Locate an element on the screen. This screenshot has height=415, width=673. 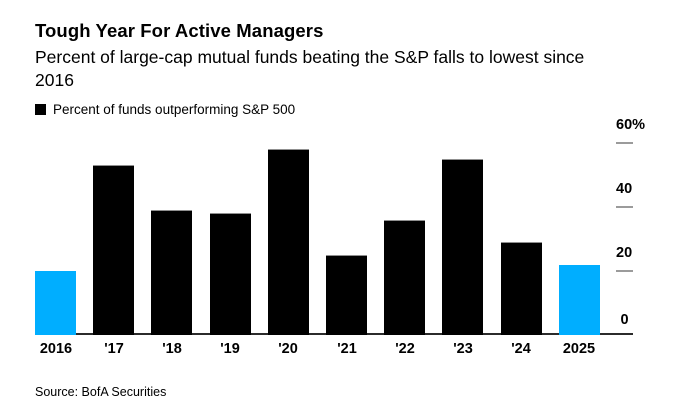
x-axis-label-18: '18 is located at coordinates (172, 349).